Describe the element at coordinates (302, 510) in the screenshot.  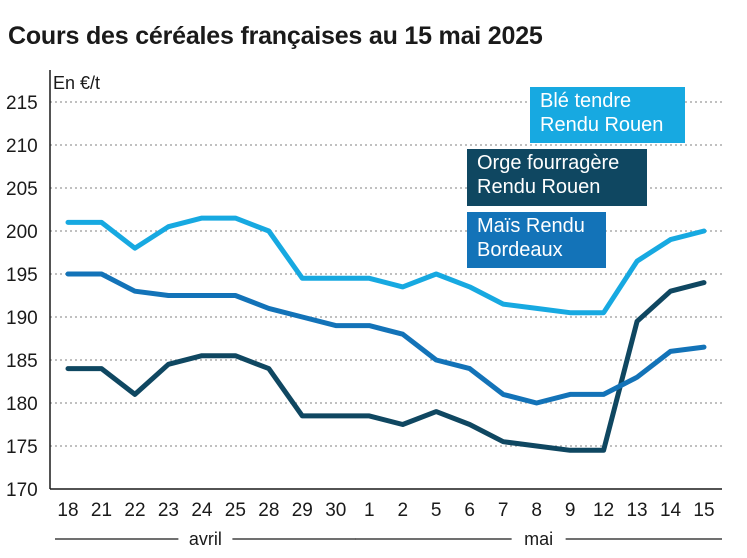
I see `x-tick-label: 29` at that location.